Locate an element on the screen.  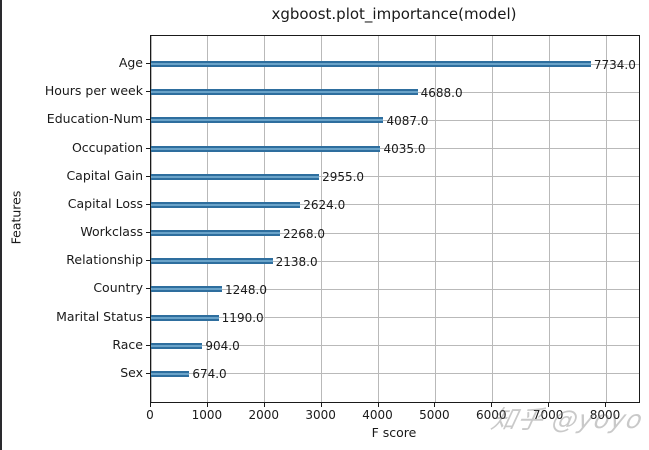
x-tick-label: 4000 is located at coordinates (377, 415).